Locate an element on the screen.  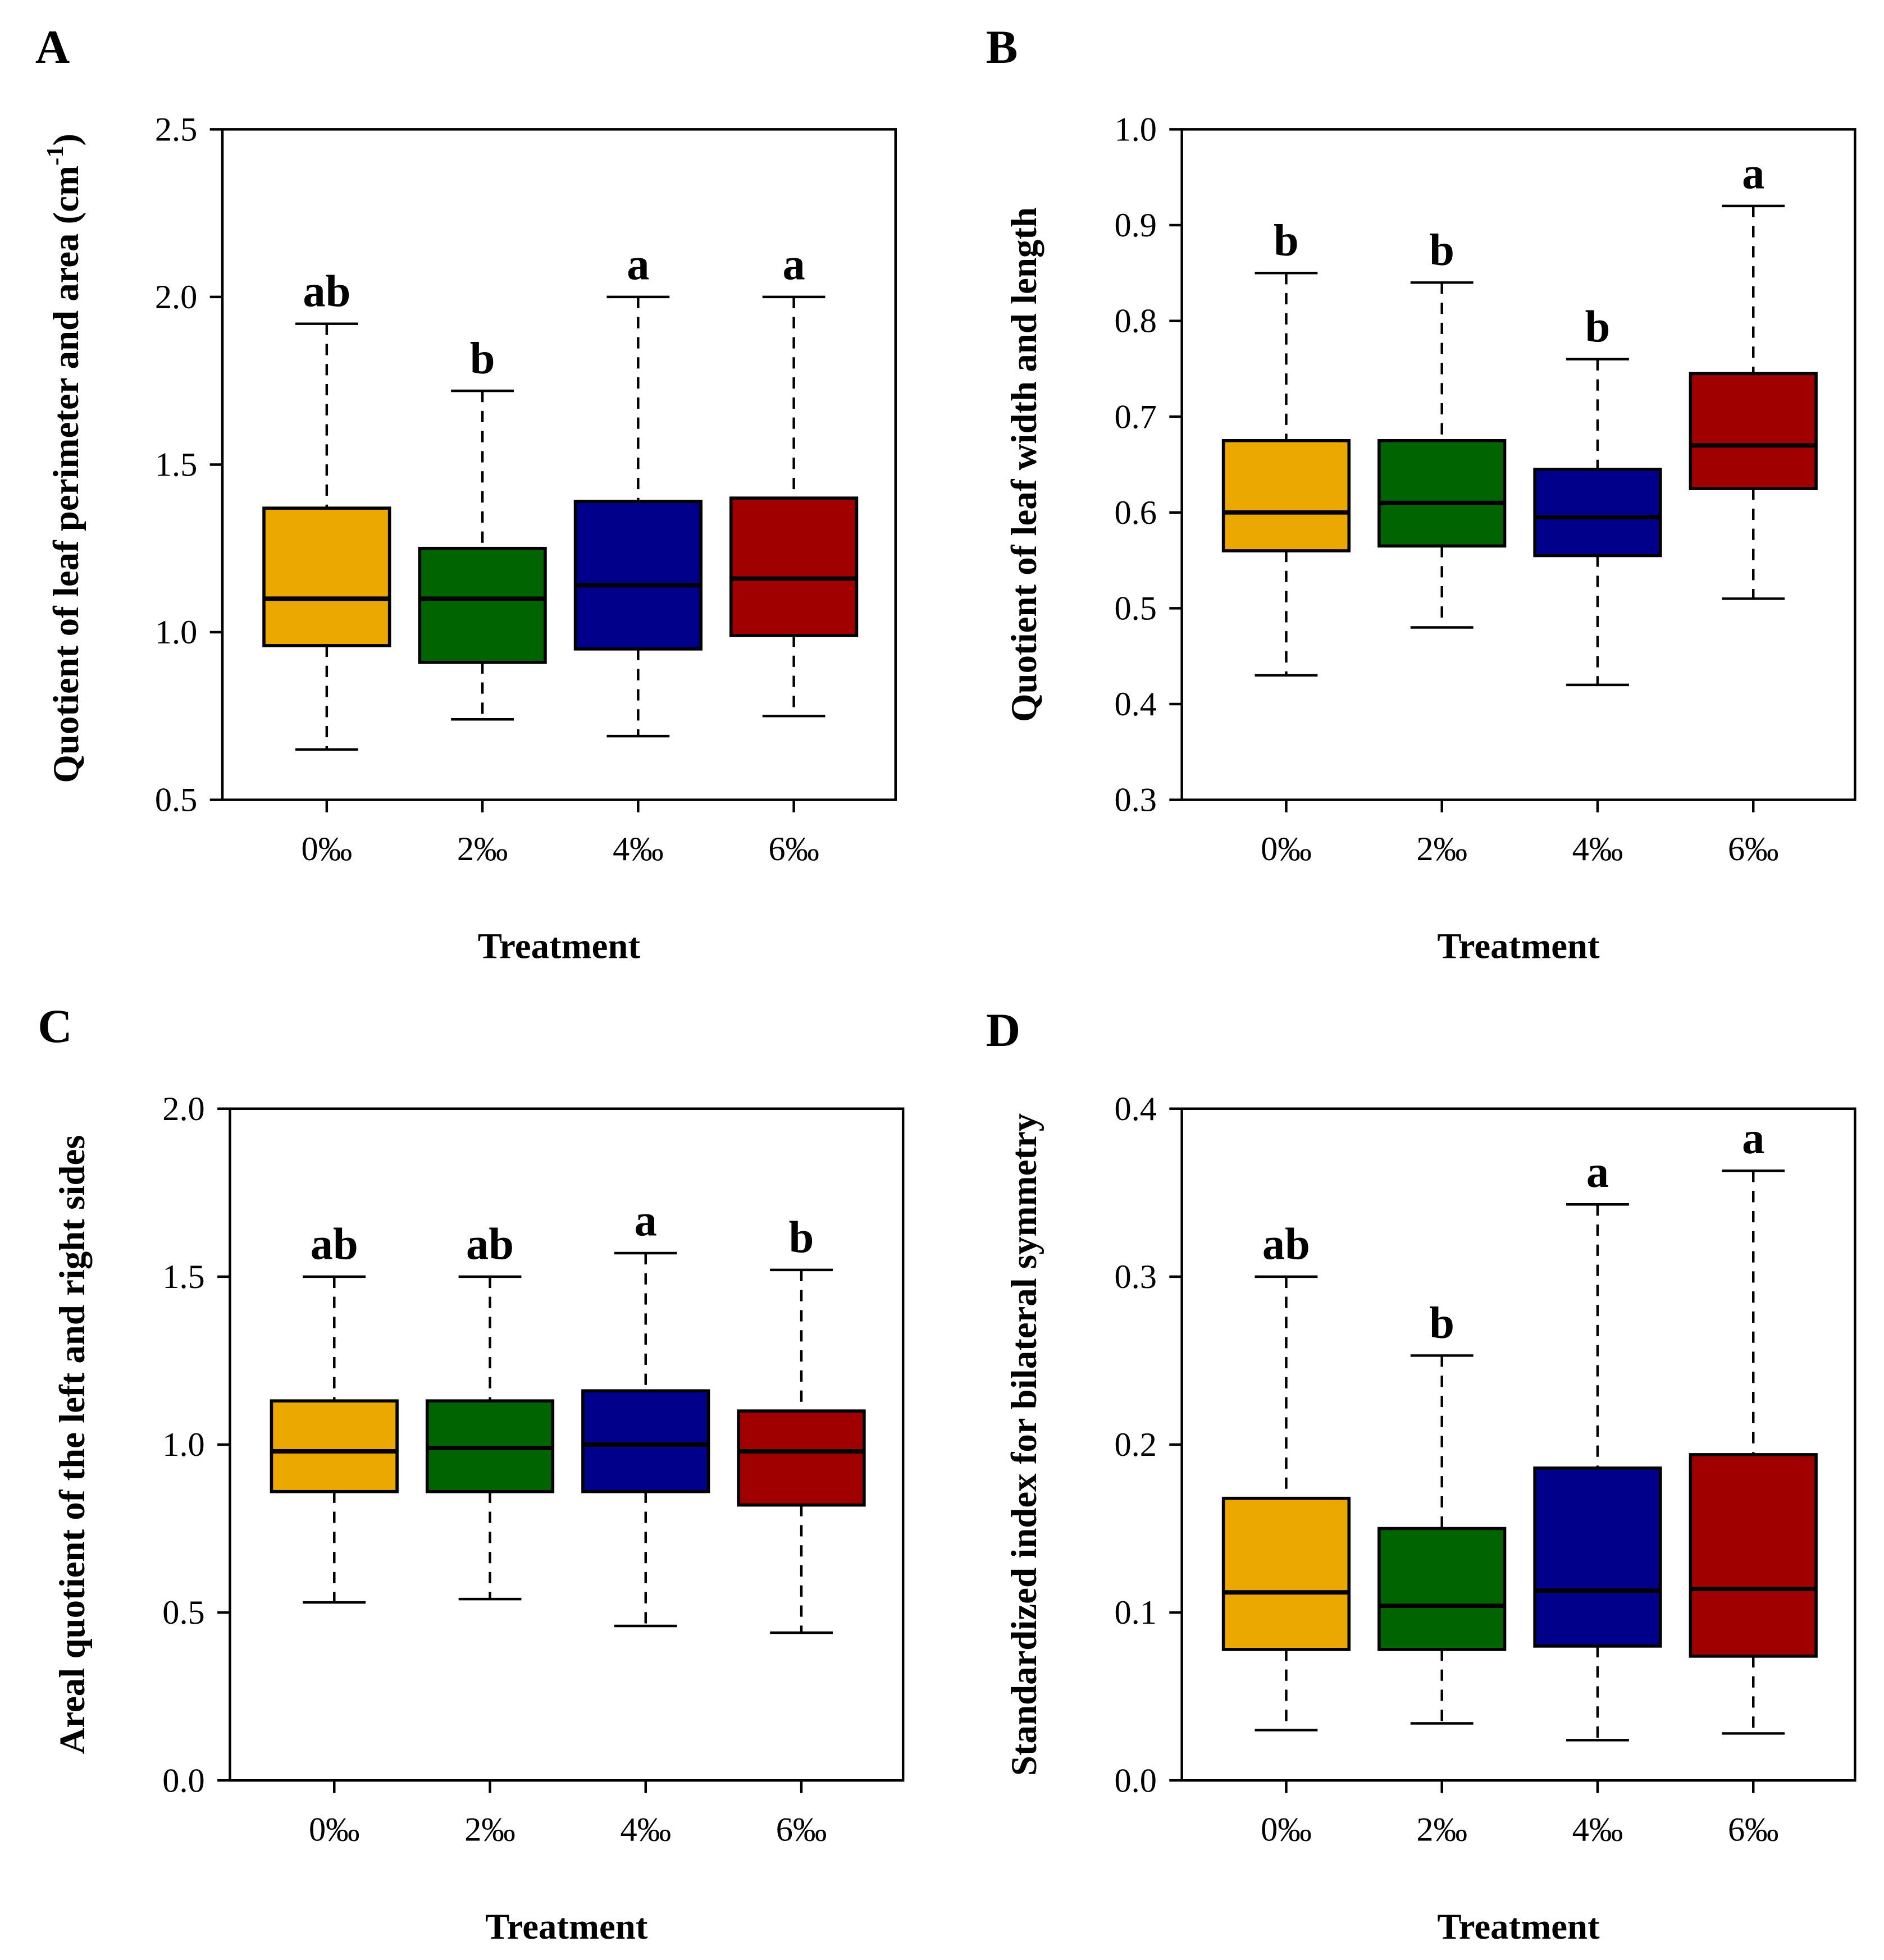
y-tick-label: 0.2 is located at coordinates (1135, 1445).